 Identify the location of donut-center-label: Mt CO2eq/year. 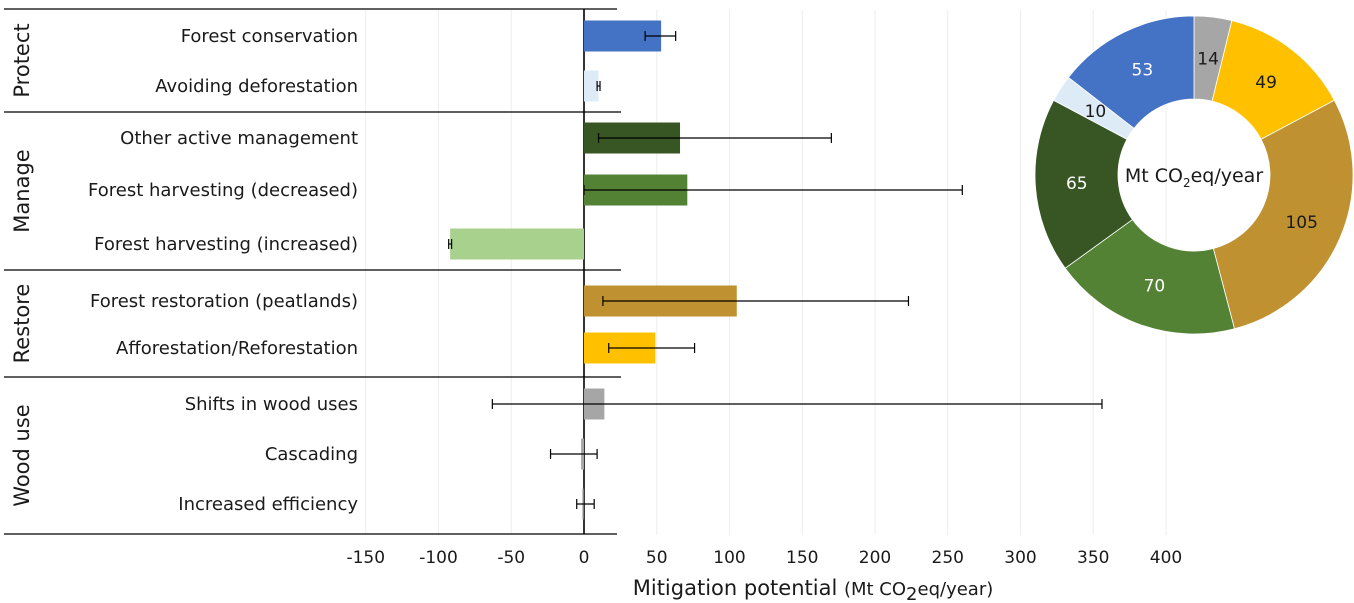
(1194, 177).